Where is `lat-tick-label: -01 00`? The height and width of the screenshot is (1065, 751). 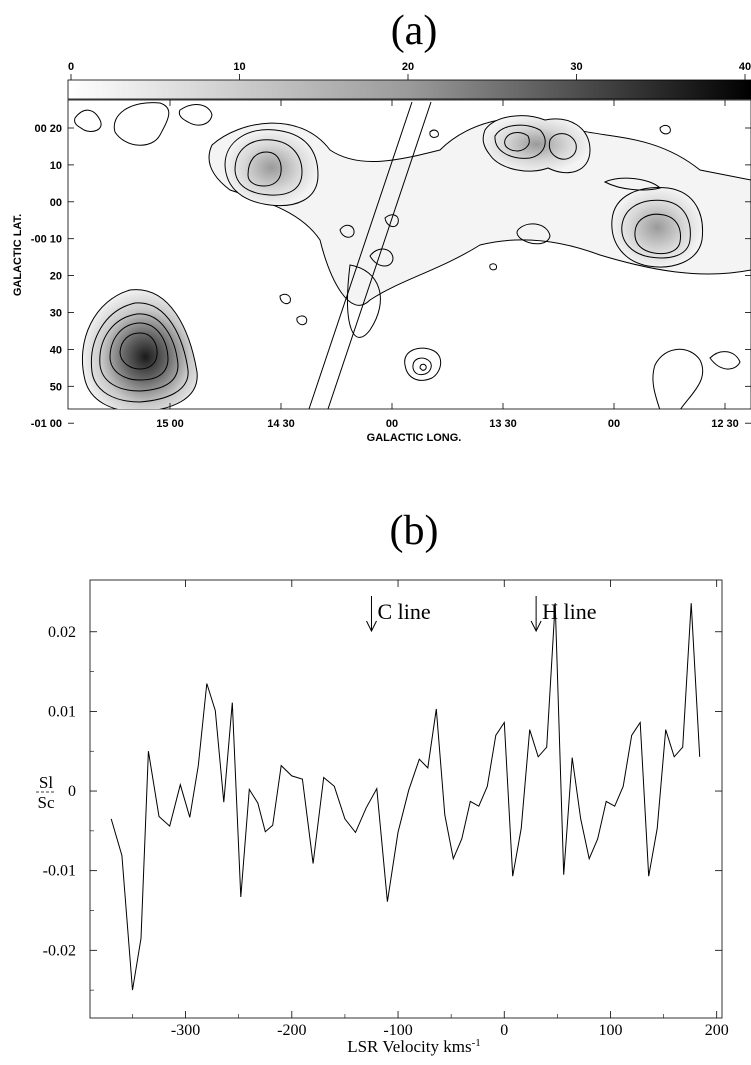 lat-tick-label: -01 00 is located at coordinates (46, 424).